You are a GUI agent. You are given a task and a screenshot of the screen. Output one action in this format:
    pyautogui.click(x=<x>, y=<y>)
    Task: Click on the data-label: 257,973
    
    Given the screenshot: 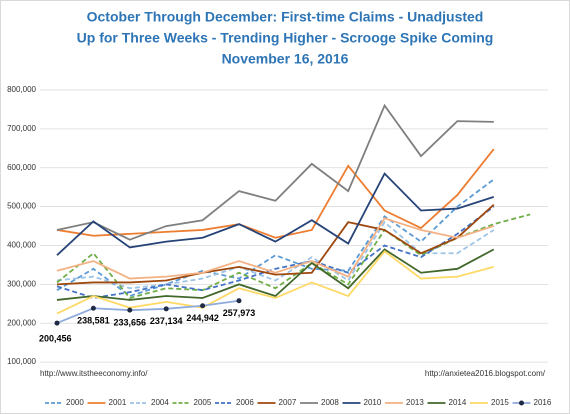 What is the action you would take?
    pyautogui.click(x=239, y=313)
    